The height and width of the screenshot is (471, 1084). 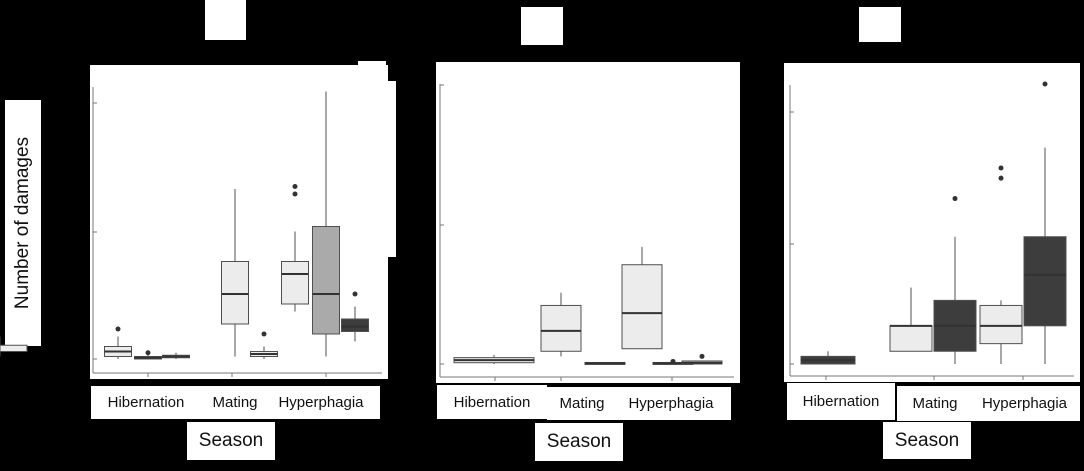 I want to click on panel-b-tag, so click(x=542, y=26).